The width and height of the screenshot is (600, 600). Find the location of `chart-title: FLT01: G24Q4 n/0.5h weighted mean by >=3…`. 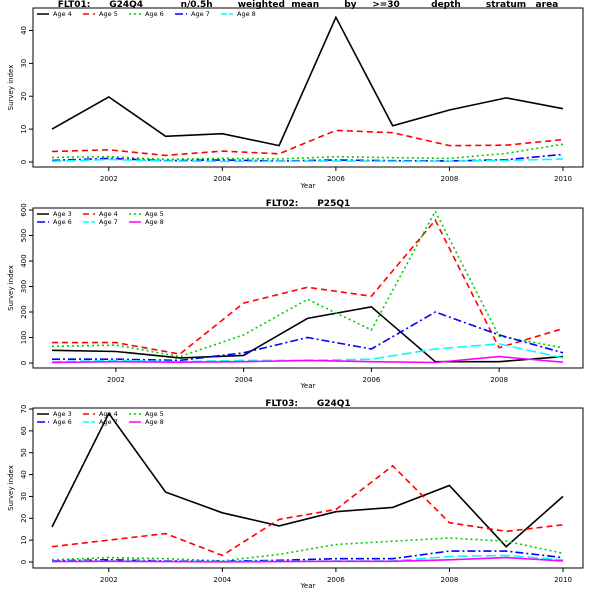

chart-title: FLT01: G24Q4 n/0.5h weighted mean by >=3… is located at coordinates (308, 5).